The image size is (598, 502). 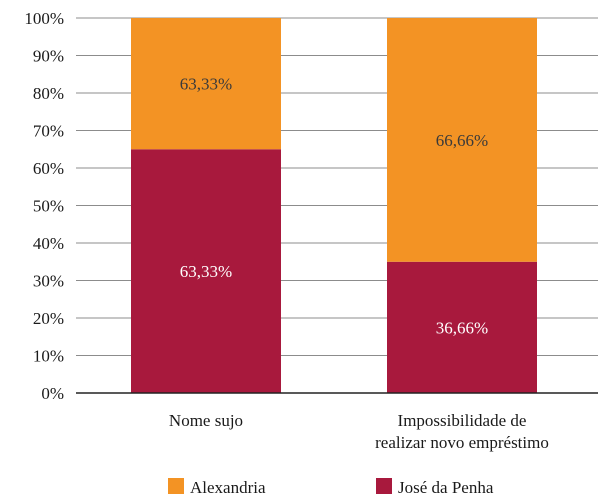 I want to click on y-tick-label: 90%, so click(x=48, y=56).